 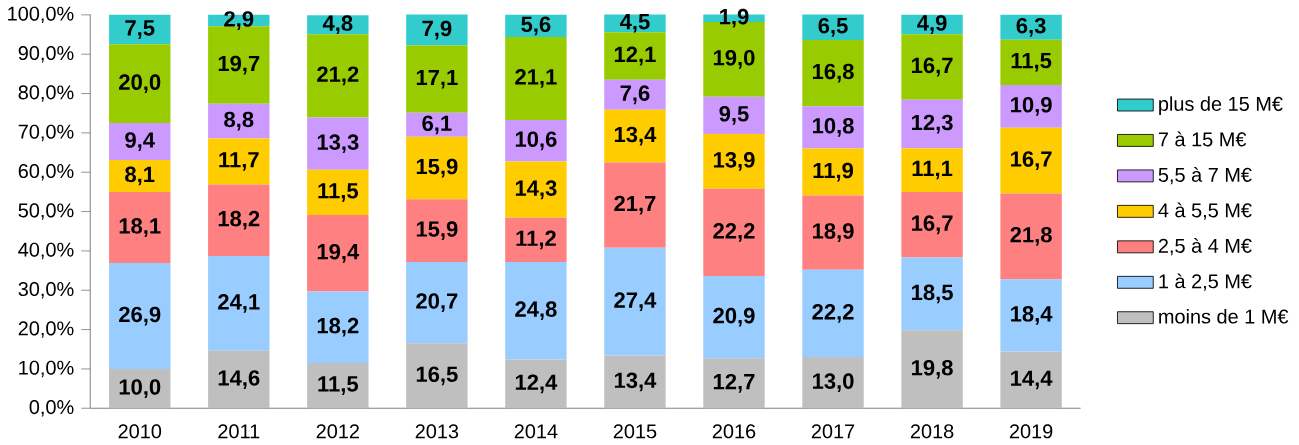 I want to click on data-label: 21,2, so click(x=338, y=76).